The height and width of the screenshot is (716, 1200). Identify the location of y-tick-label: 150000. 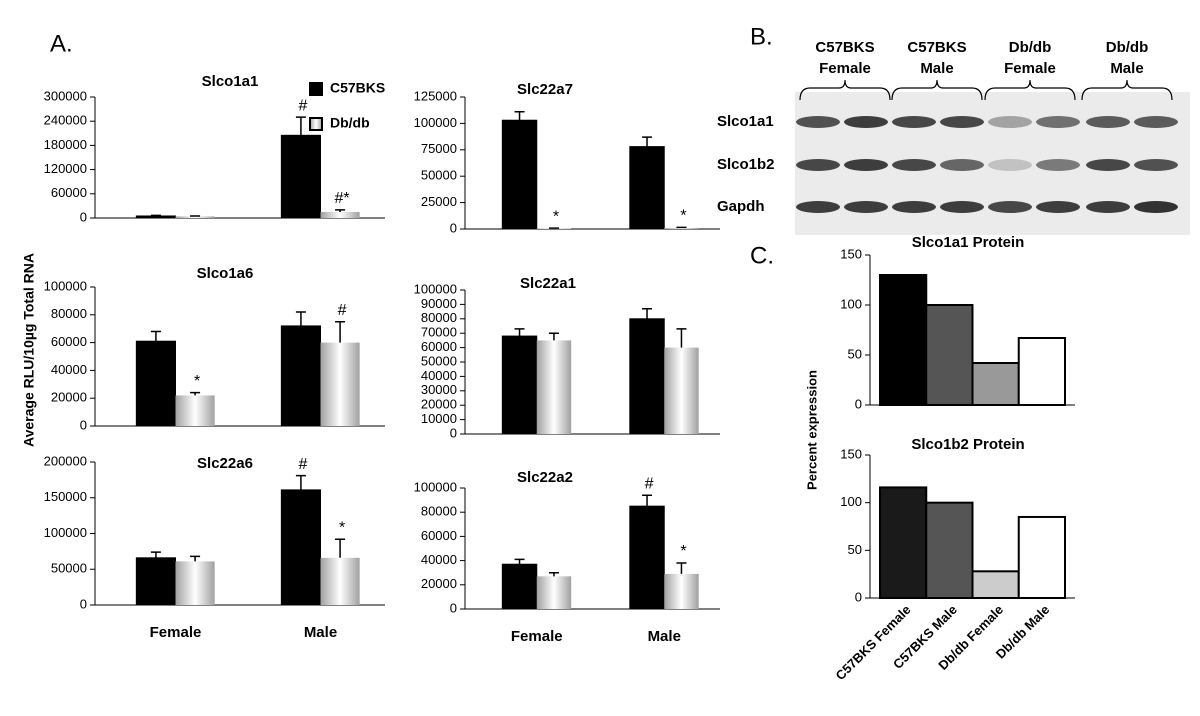
(65, 496).